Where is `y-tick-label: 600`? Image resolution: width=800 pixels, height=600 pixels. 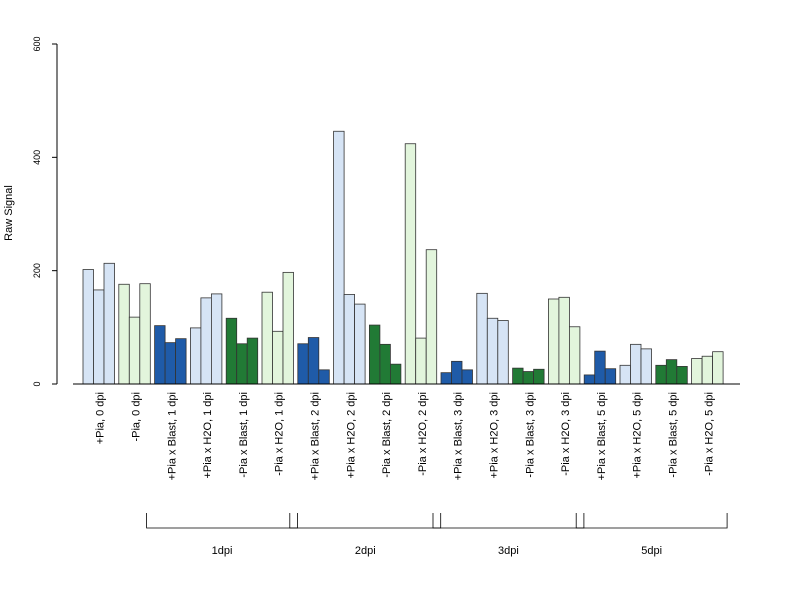 y-tick-label: 600 is located at coordinates (37, 43).